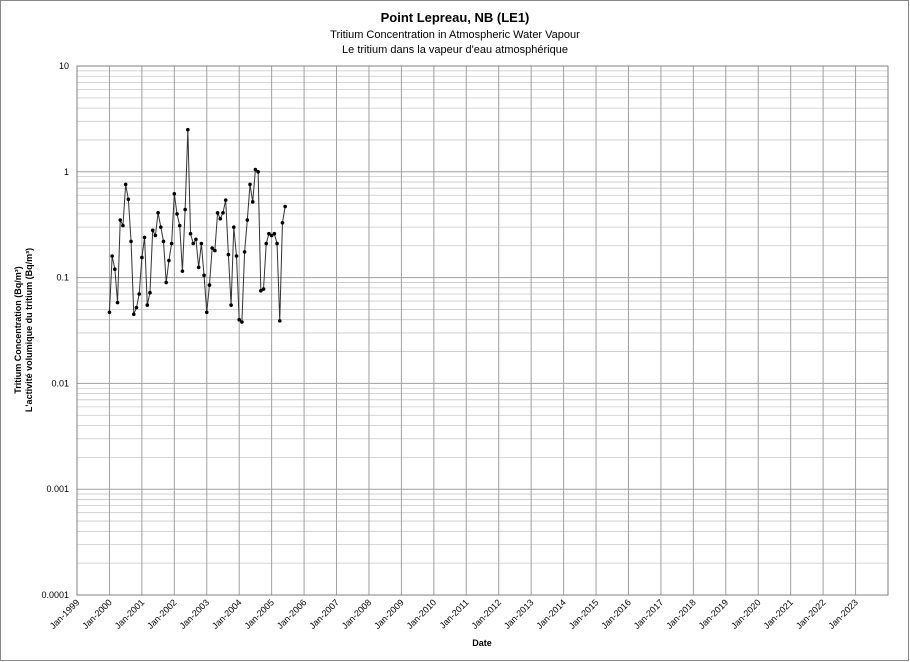 This screenshot has height=662, width=910. Describe the element at coordinates (55, 595) in the screenshot. I see `y-tick-label: 0.0001` at that location.